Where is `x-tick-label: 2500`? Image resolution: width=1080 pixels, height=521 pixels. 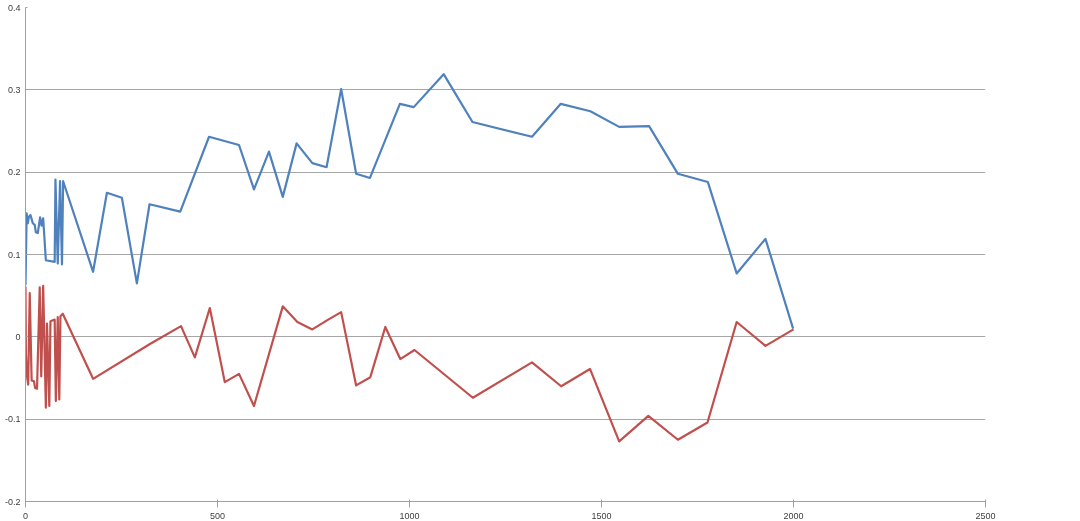 x-tick-label: 2500 is located at coordinates (985, 515).